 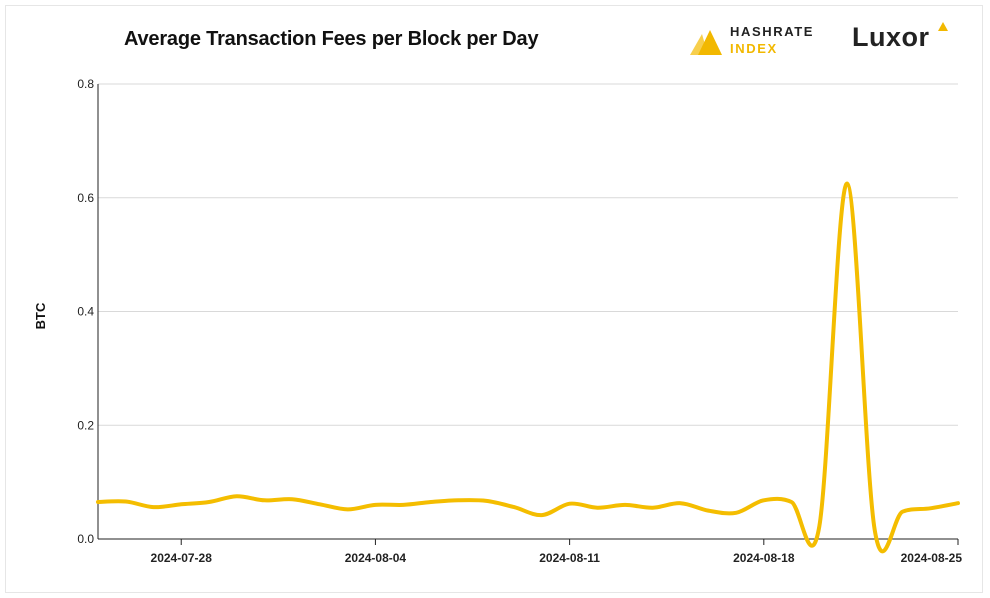 I want to click on x-tick-label: 2024-08-25, so click(x=932, y=558).